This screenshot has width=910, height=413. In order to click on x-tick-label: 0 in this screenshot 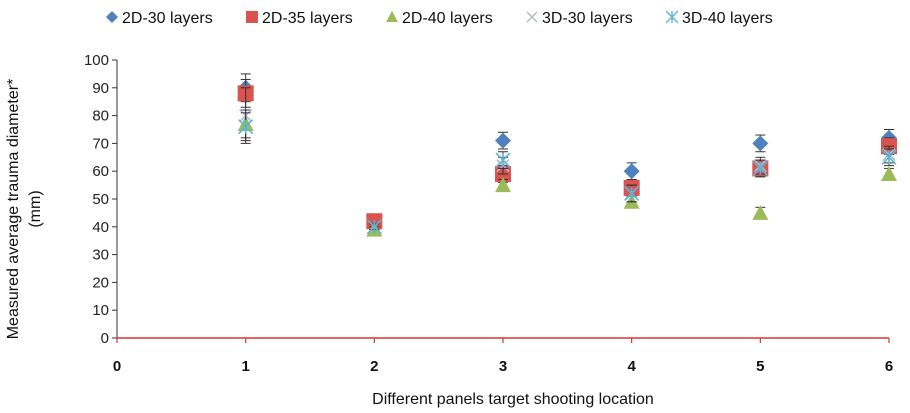, I will do `click(117, 366)`.